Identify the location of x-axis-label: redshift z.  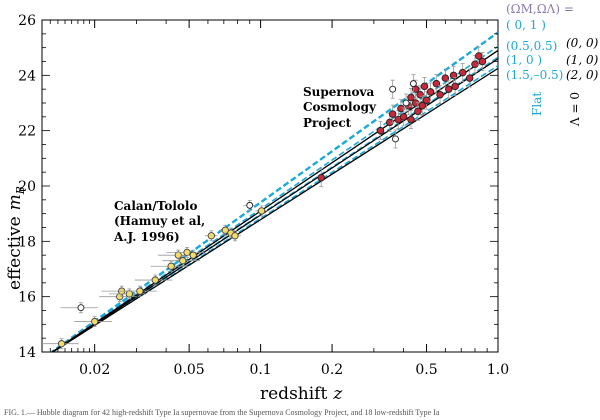
(301, 394).